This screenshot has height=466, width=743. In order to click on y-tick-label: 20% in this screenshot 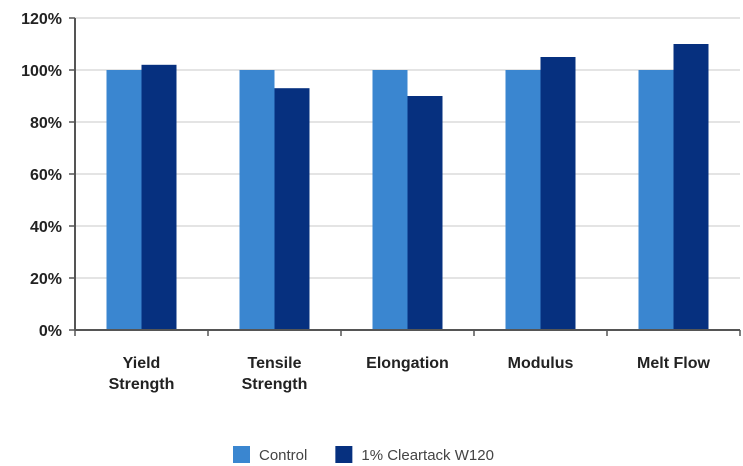, I will do `click(46, 279)`.